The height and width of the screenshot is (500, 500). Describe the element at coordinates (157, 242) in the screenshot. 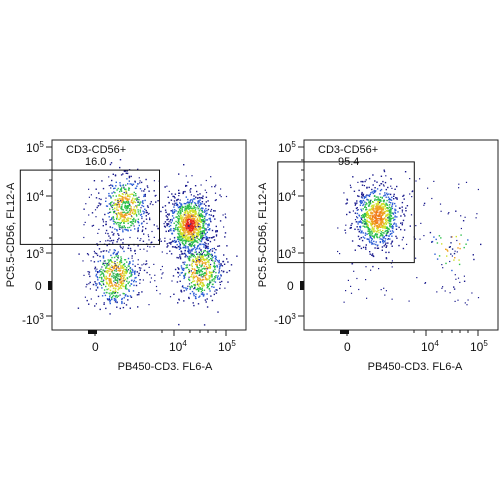

I see `data-points` at that location.